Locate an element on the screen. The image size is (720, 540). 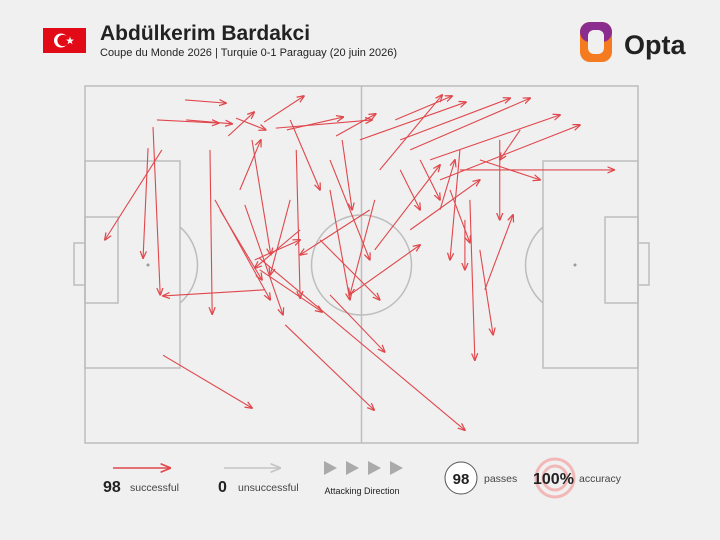
direction-arrows is located at coordinates (363, 468).